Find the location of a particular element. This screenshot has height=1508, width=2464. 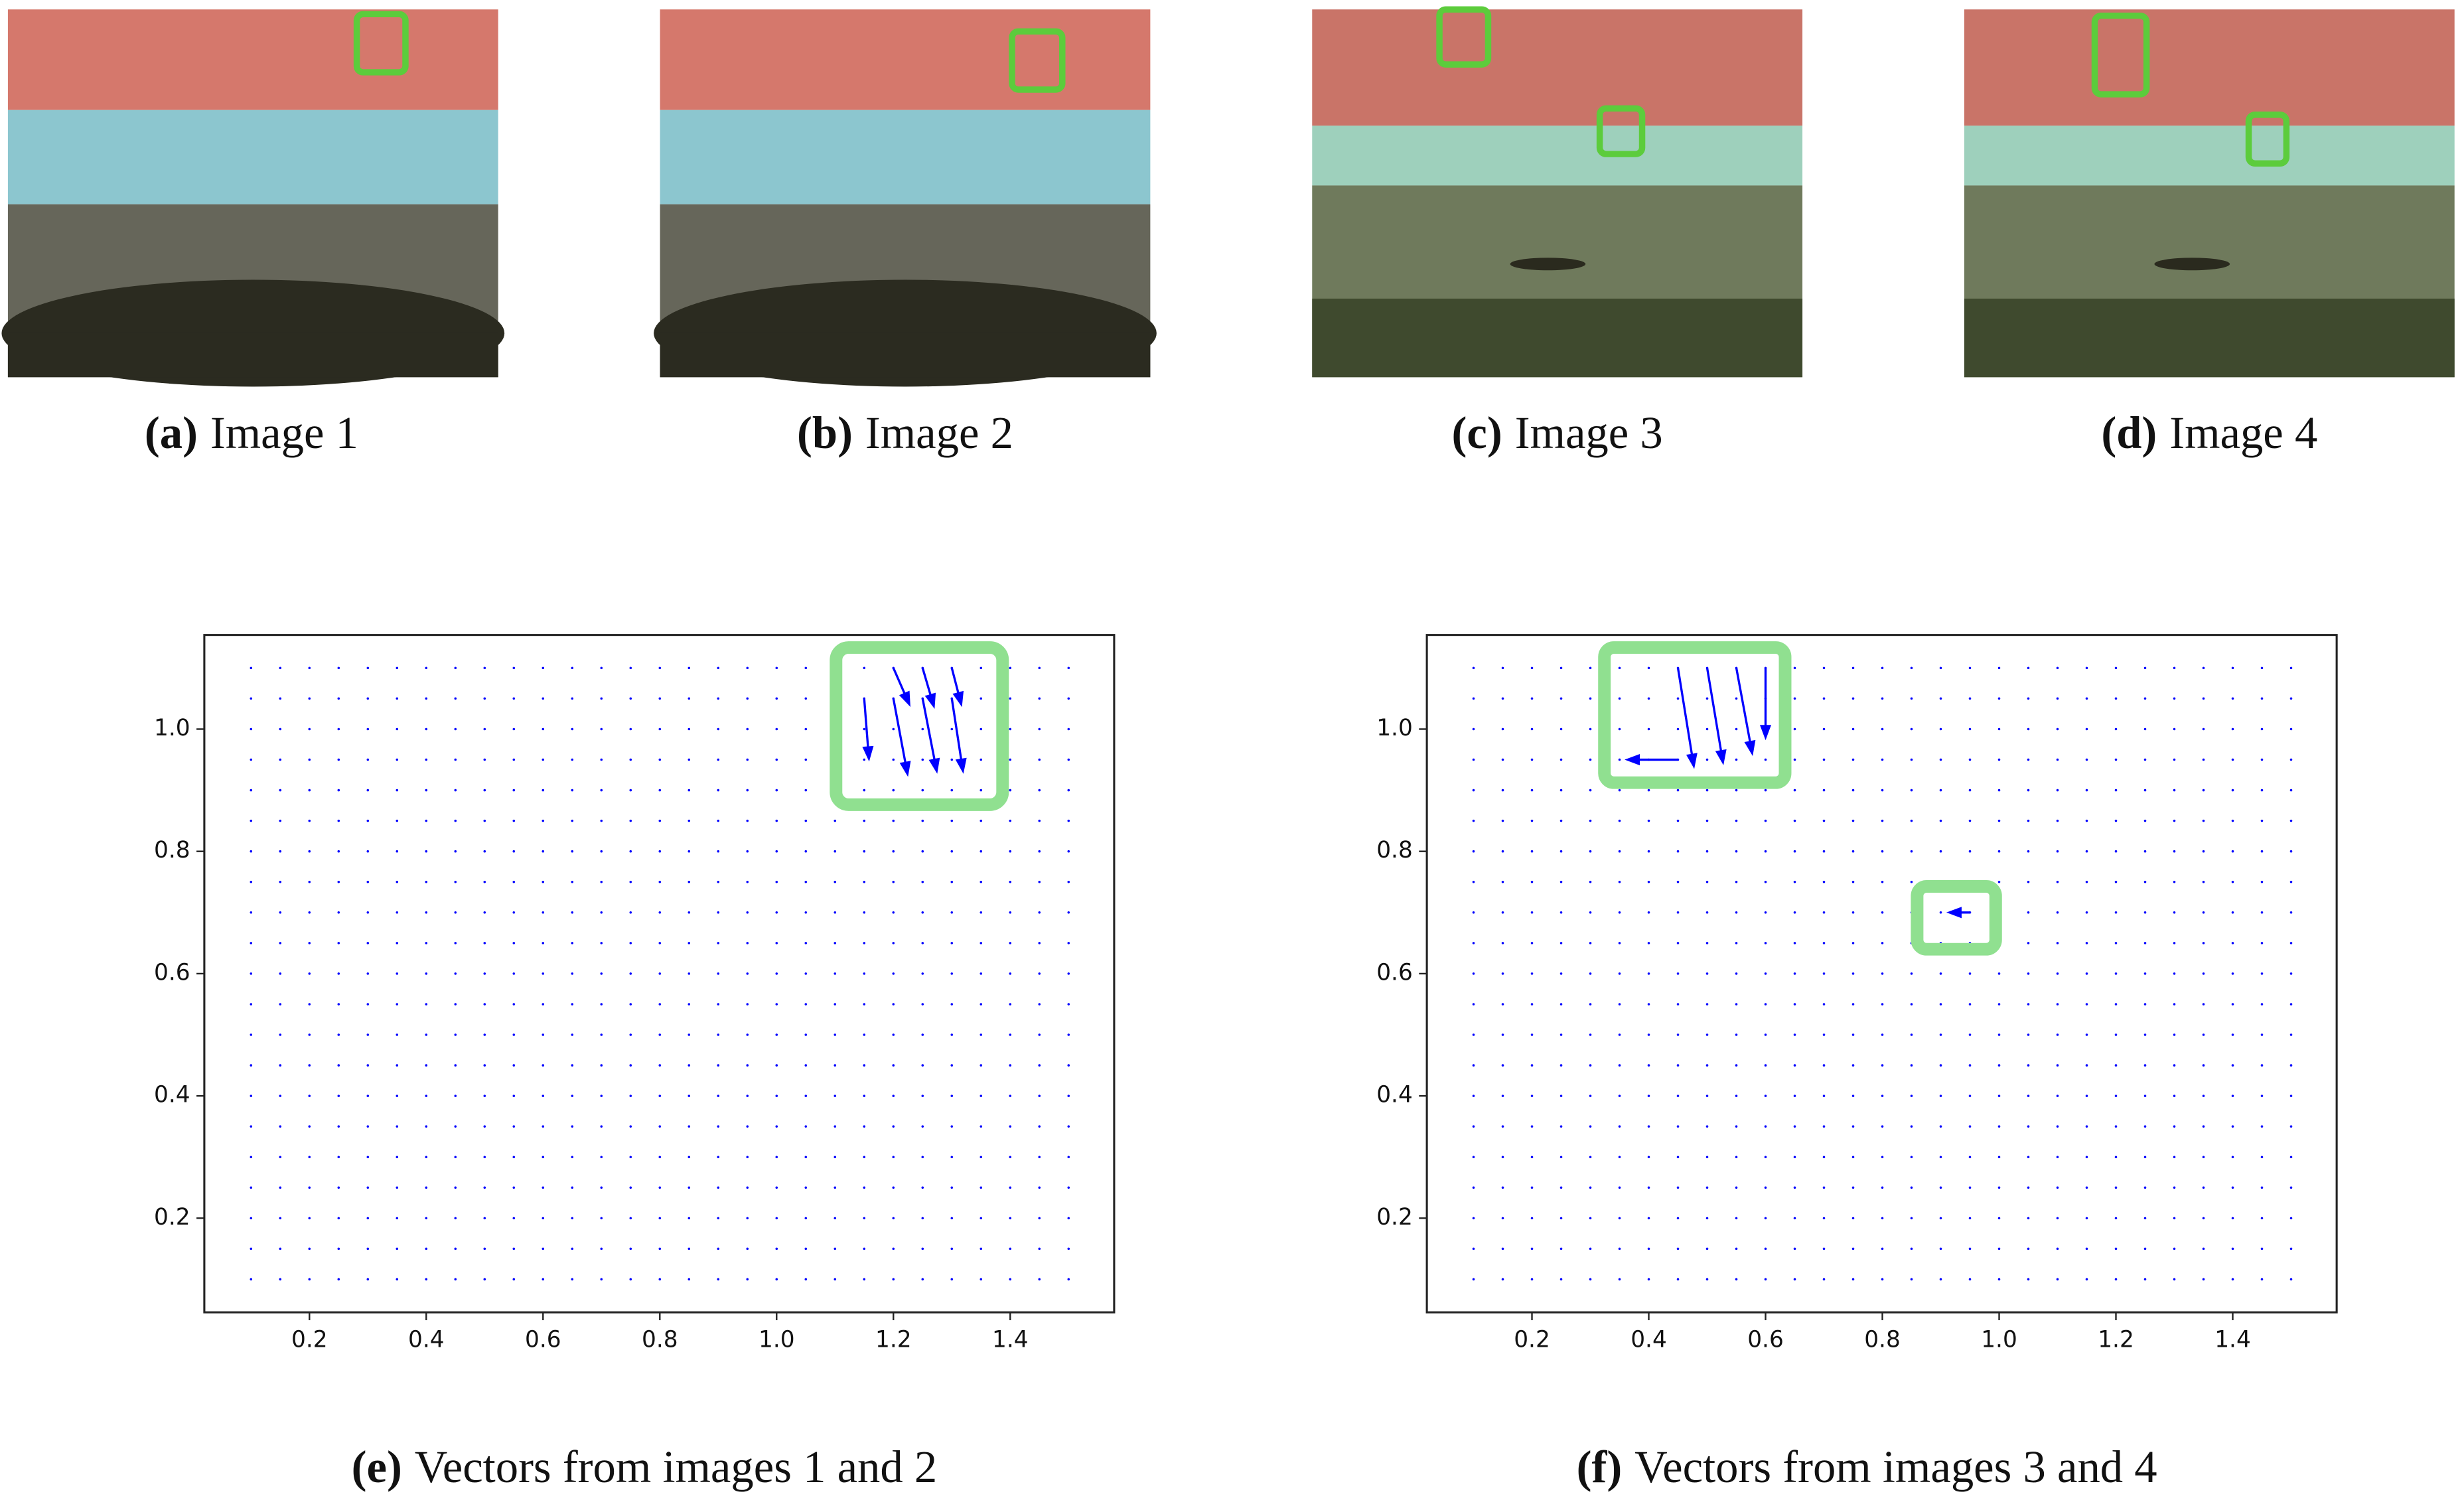

y-tick-label: 0.8 is located at coordinates (172, 850).